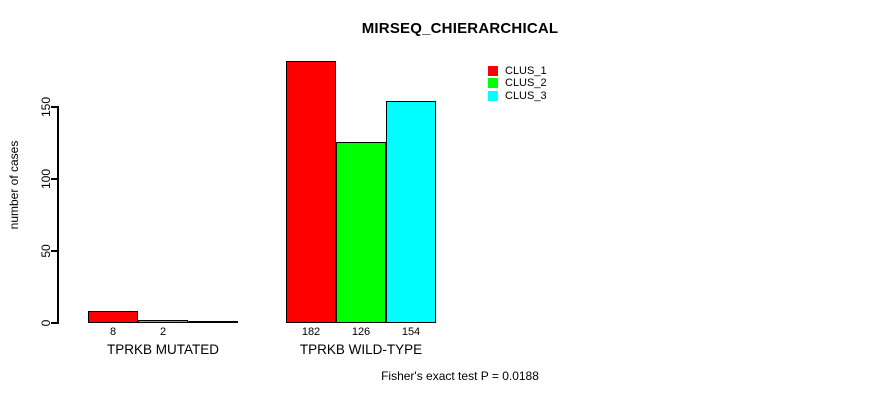  Describe the element at coordinates (163, 349) in the screenshot. I see `category-label: TPRKB MUTATED` at that location.